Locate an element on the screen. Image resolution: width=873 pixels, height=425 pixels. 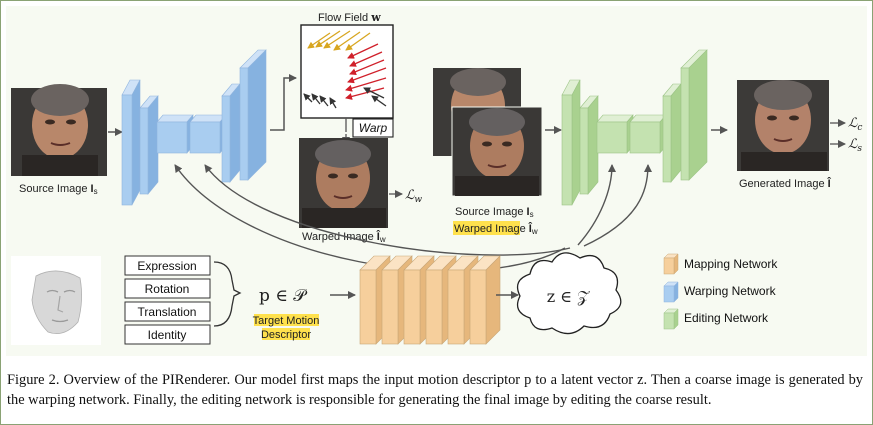
warp-label: Warp is located at coordinates (373, 128).